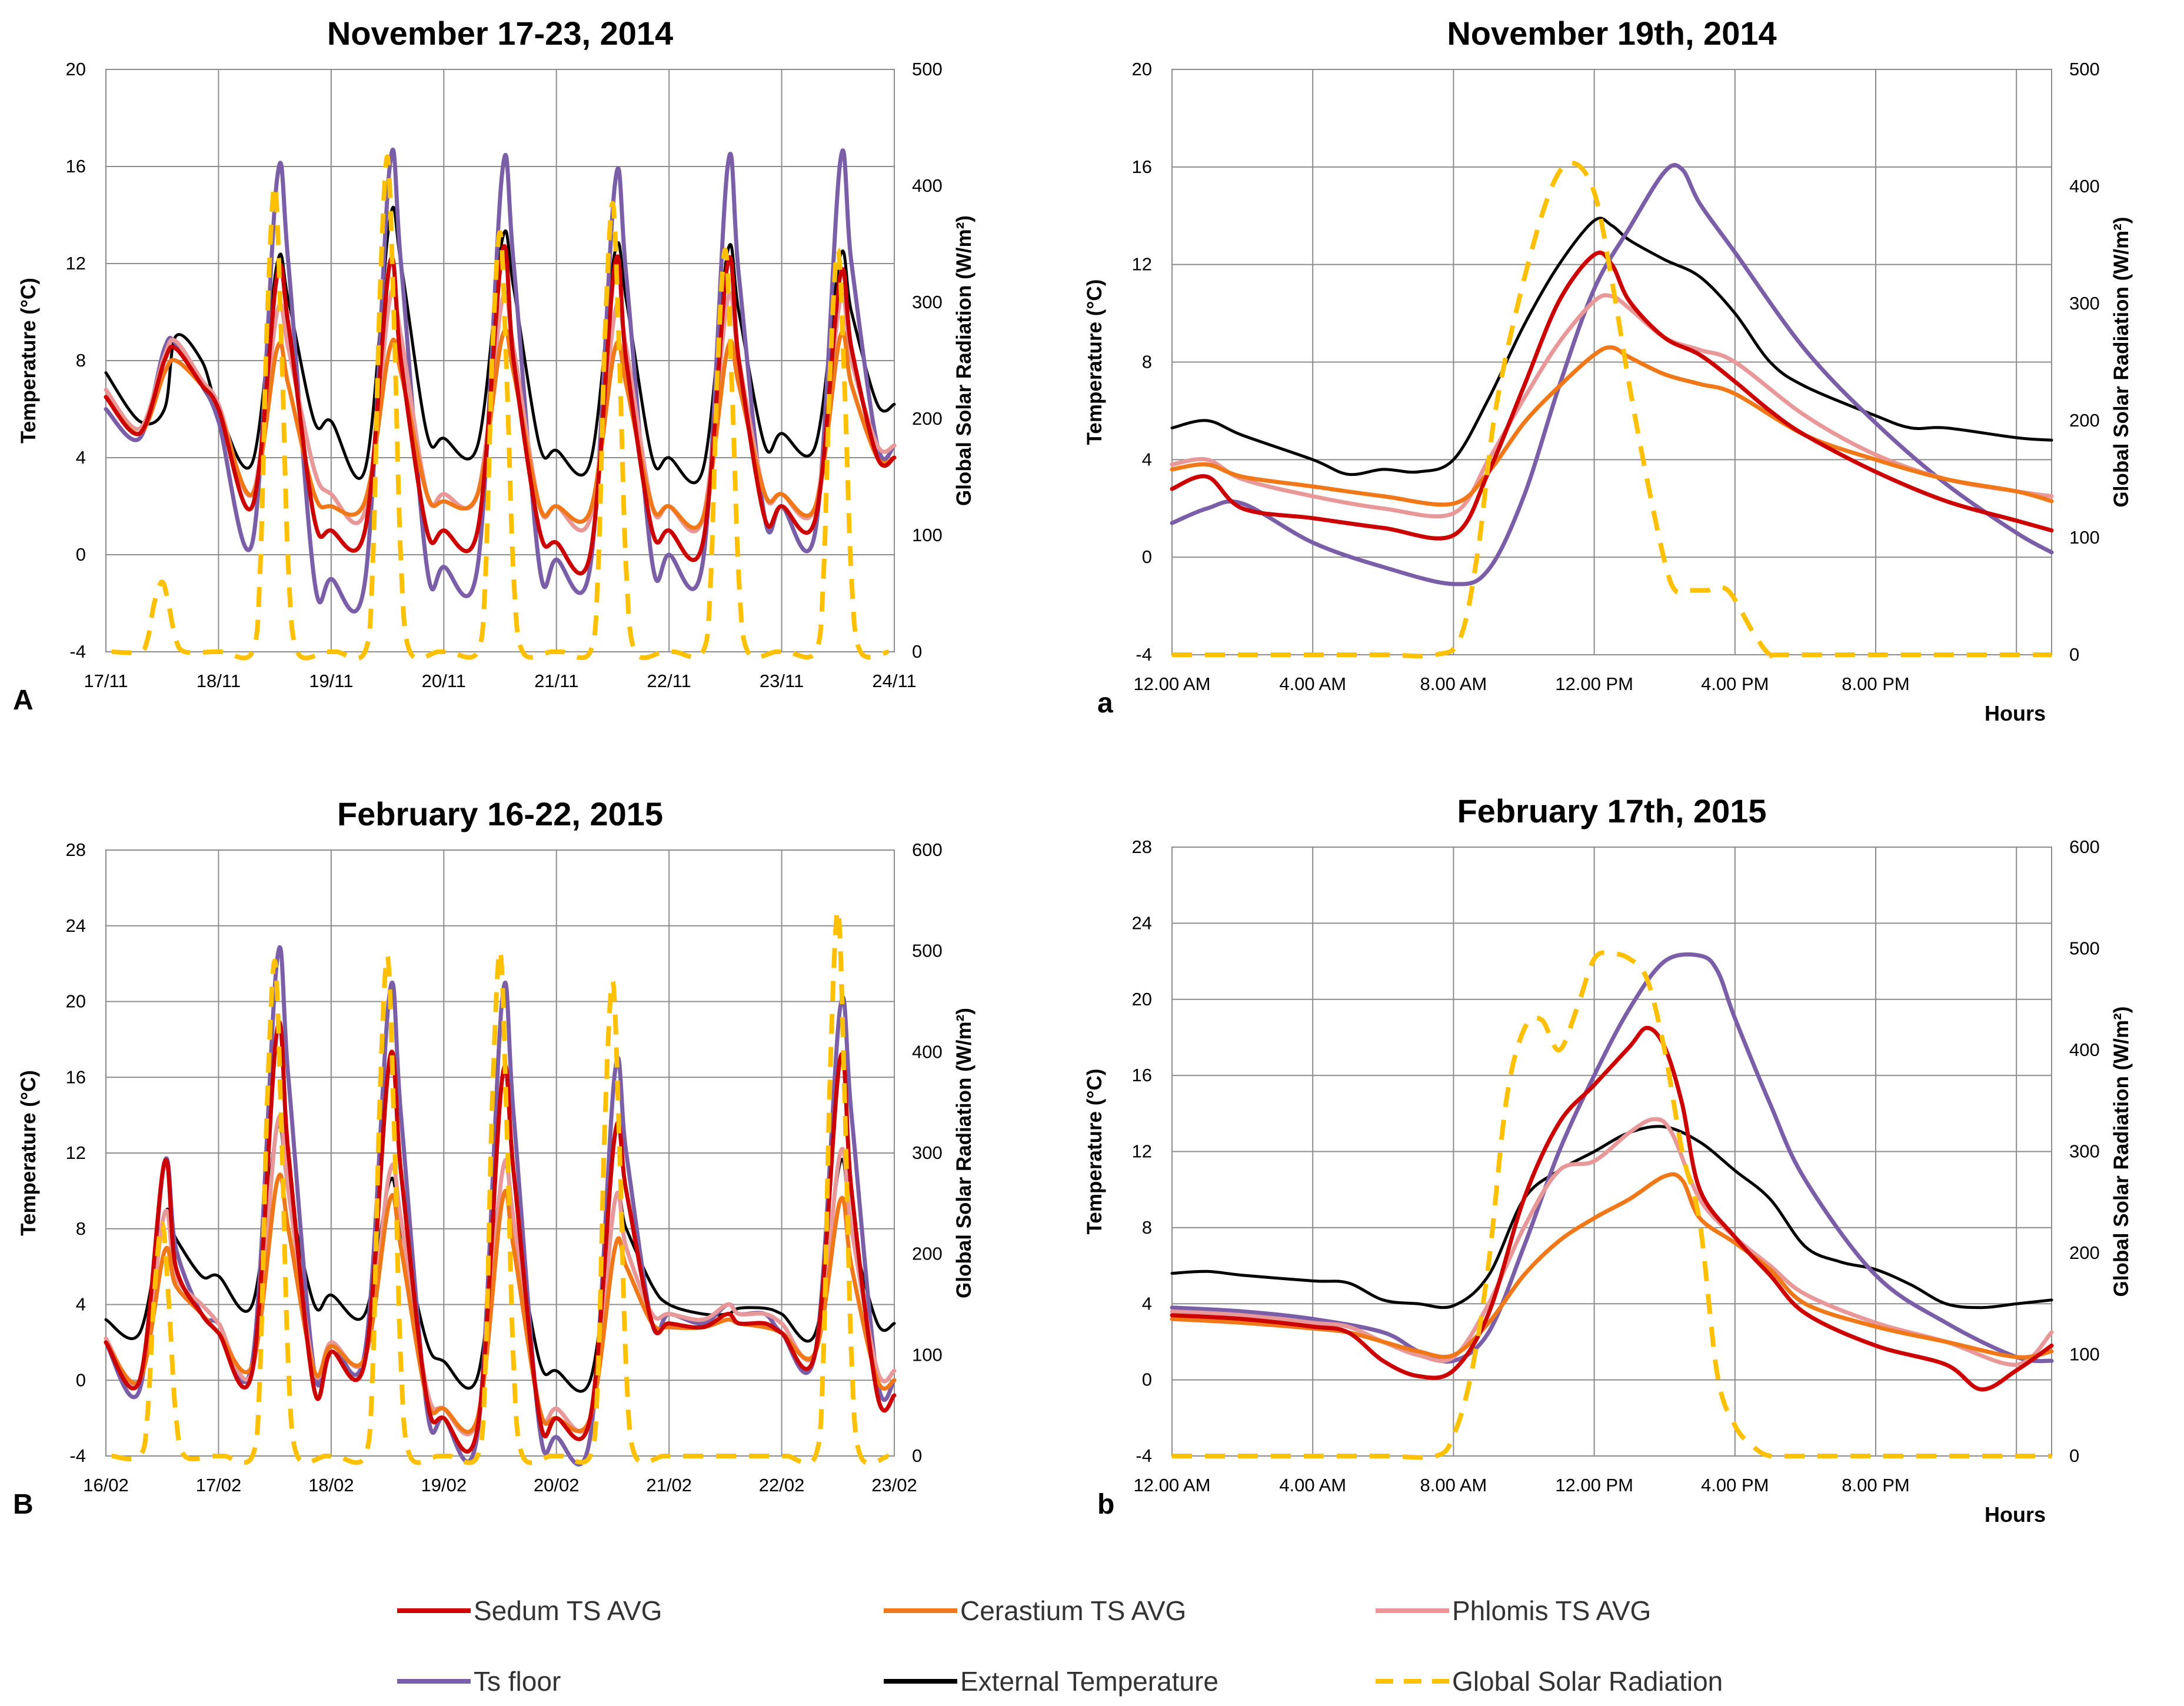  I want to click on legend-item-ts-floor: Ts floor, so click(479, 1681).